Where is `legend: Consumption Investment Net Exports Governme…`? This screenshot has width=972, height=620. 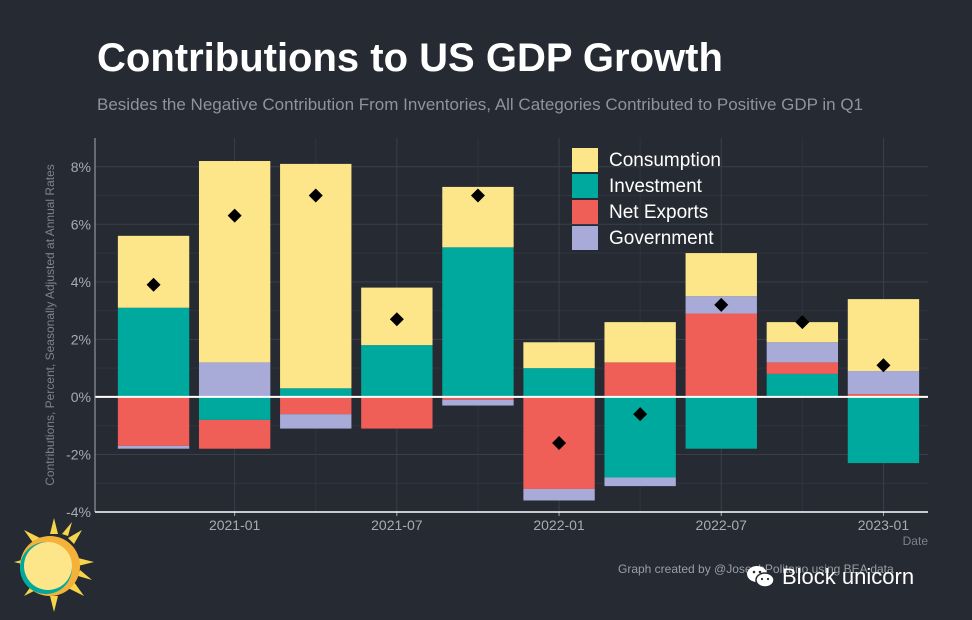 legend: Consumption Investment Net Exports Governme… is located at coordinates (646, 199).